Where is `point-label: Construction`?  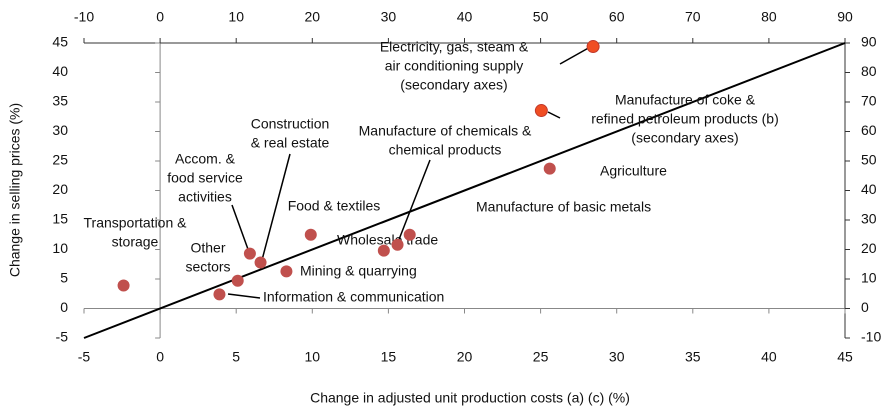
point-label: Construction is located at coordinates (290, 124).